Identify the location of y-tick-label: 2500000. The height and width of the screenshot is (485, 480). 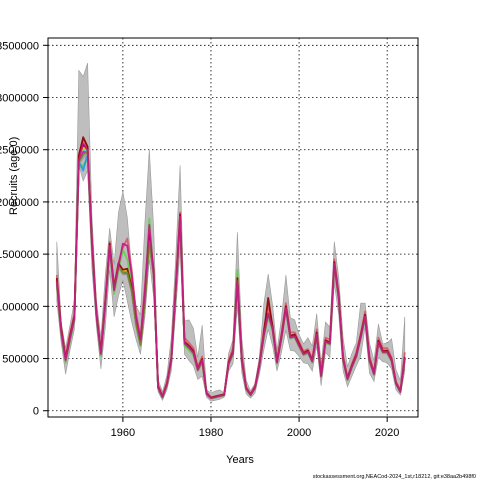
(19, 151).